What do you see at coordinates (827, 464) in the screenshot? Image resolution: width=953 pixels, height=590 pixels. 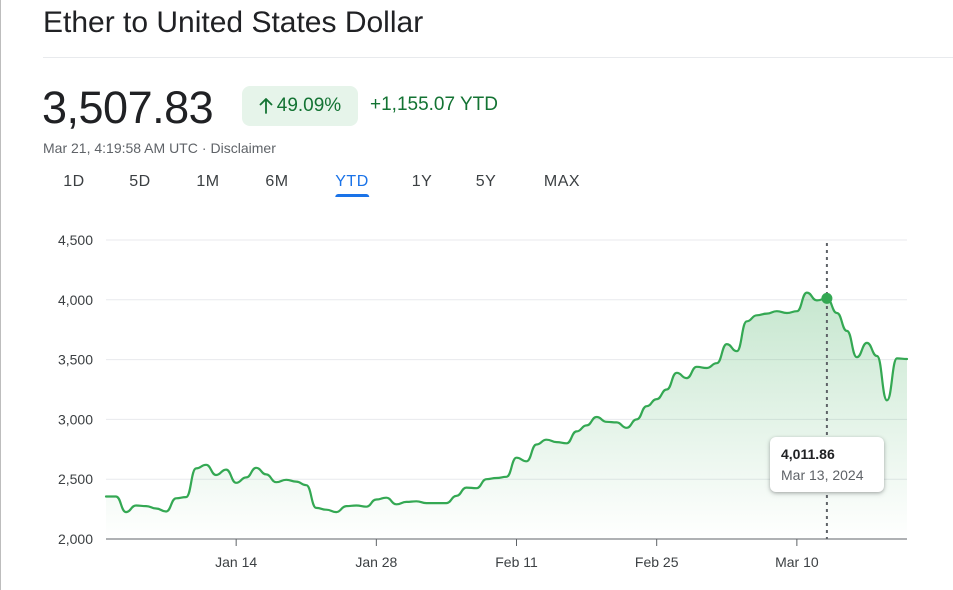 I see `price-tooltip: 4,011.86 Mar 13, 2024` at bounding box center [827, 464].